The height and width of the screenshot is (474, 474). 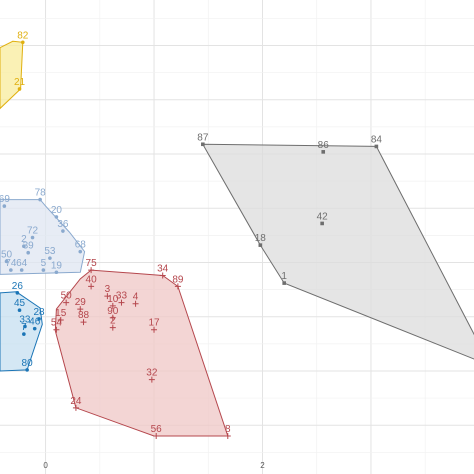 I want to click on data-point-label: 68, so click(x=81, y=245).